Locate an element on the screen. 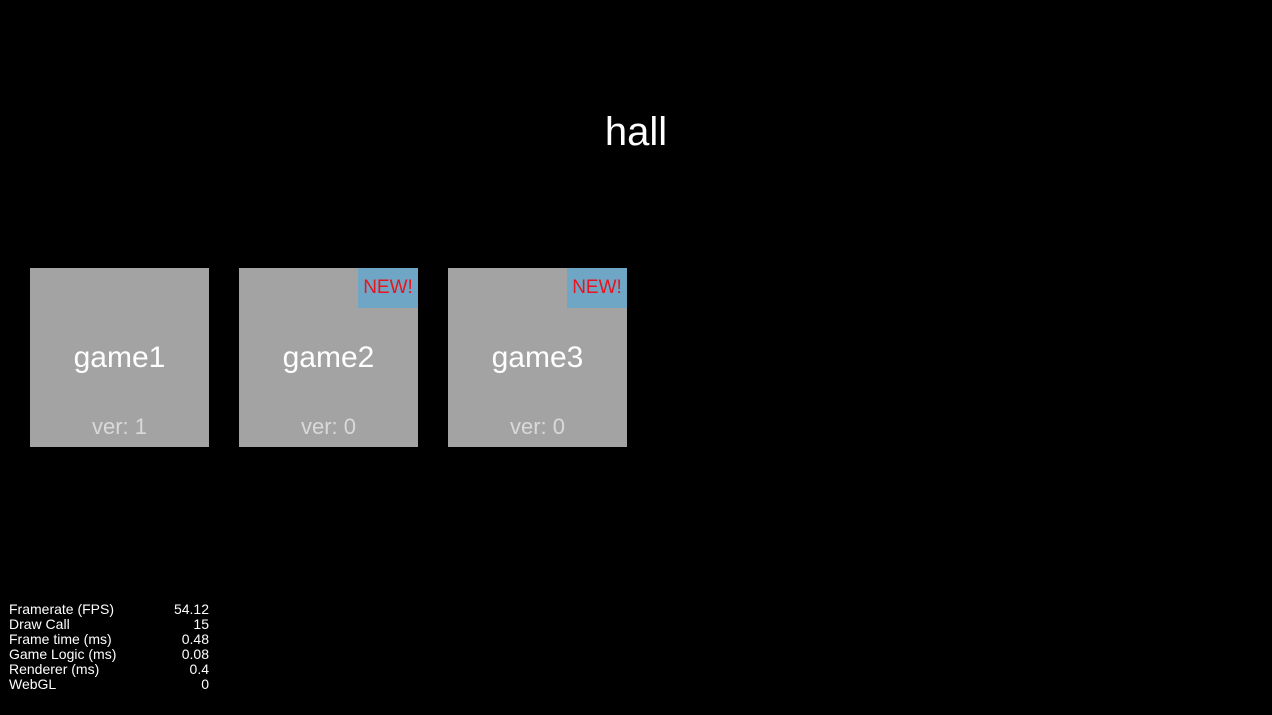 Image resolution: width=1272 pixels, height=715 pixels. stat-value: 54.12 is located at coordinates (191, 609).